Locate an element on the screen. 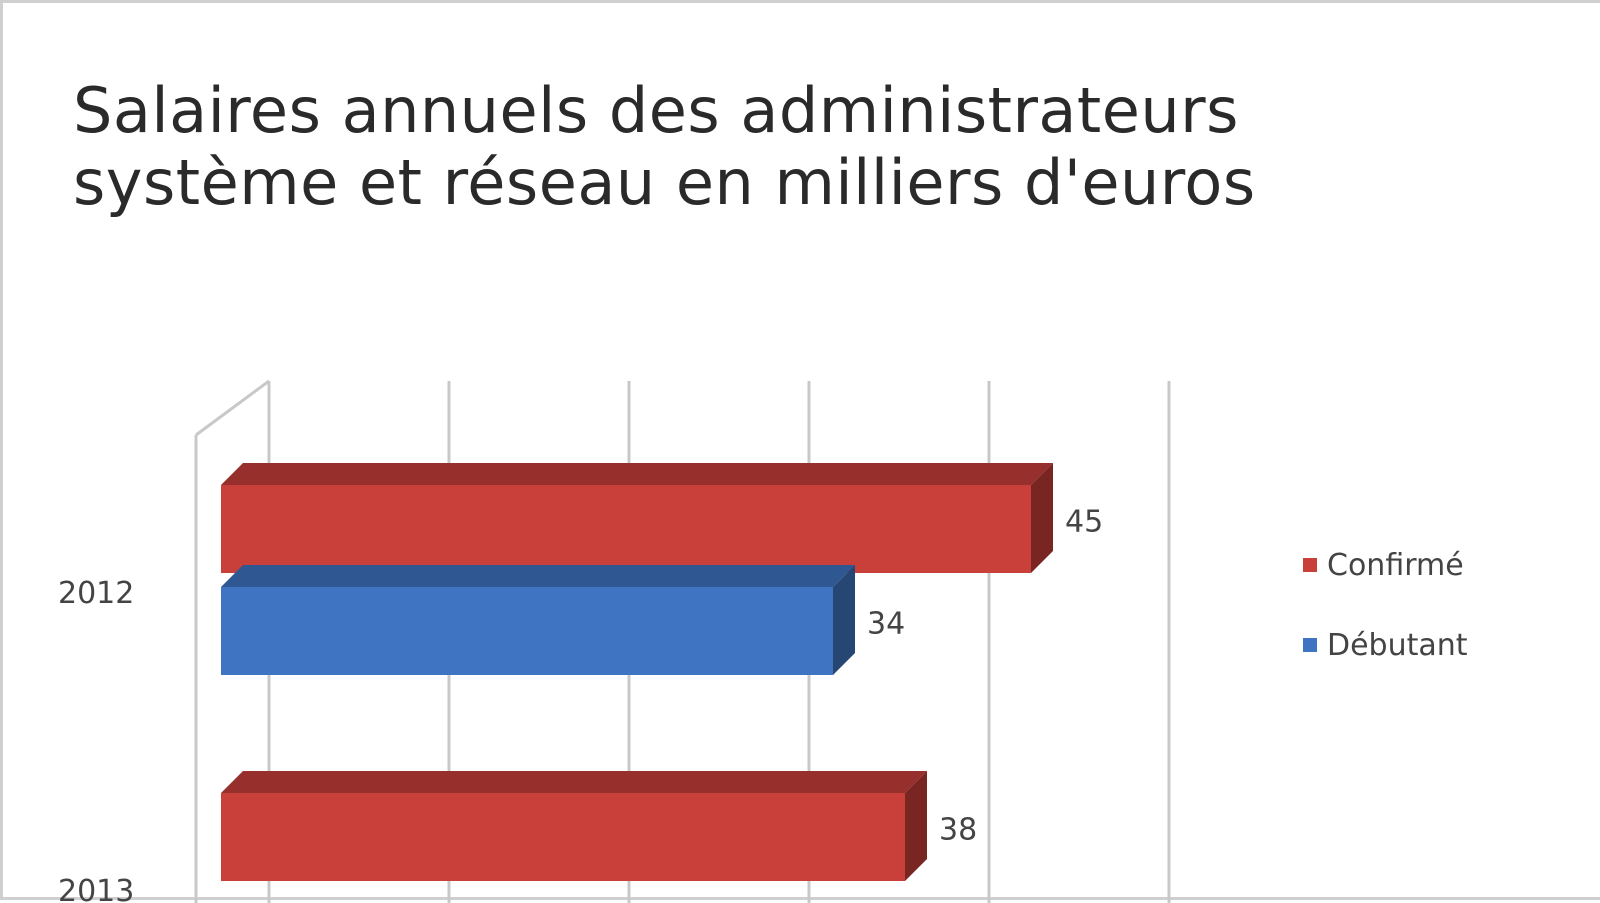  legend: Confirmé Débutant is located at coordinates (1385, 623).